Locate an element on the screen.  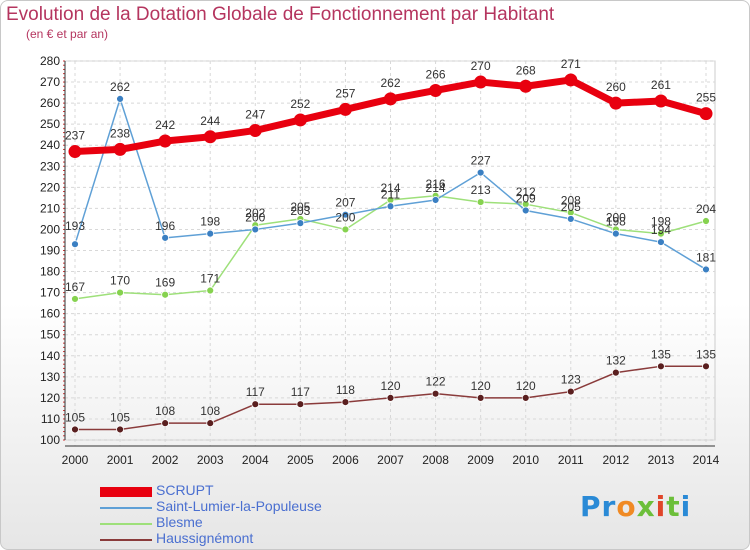
y-tick-label: 260 is located at coordinates (50, 103).